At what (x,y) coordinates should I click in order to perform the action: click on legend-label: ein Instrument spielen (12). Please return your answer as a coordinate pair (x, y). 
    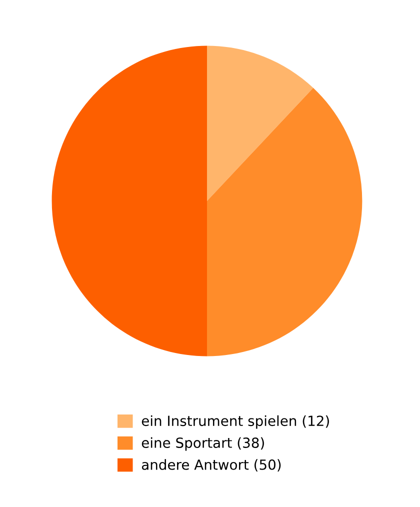
    Looking at the image, I should click on (235, 422).